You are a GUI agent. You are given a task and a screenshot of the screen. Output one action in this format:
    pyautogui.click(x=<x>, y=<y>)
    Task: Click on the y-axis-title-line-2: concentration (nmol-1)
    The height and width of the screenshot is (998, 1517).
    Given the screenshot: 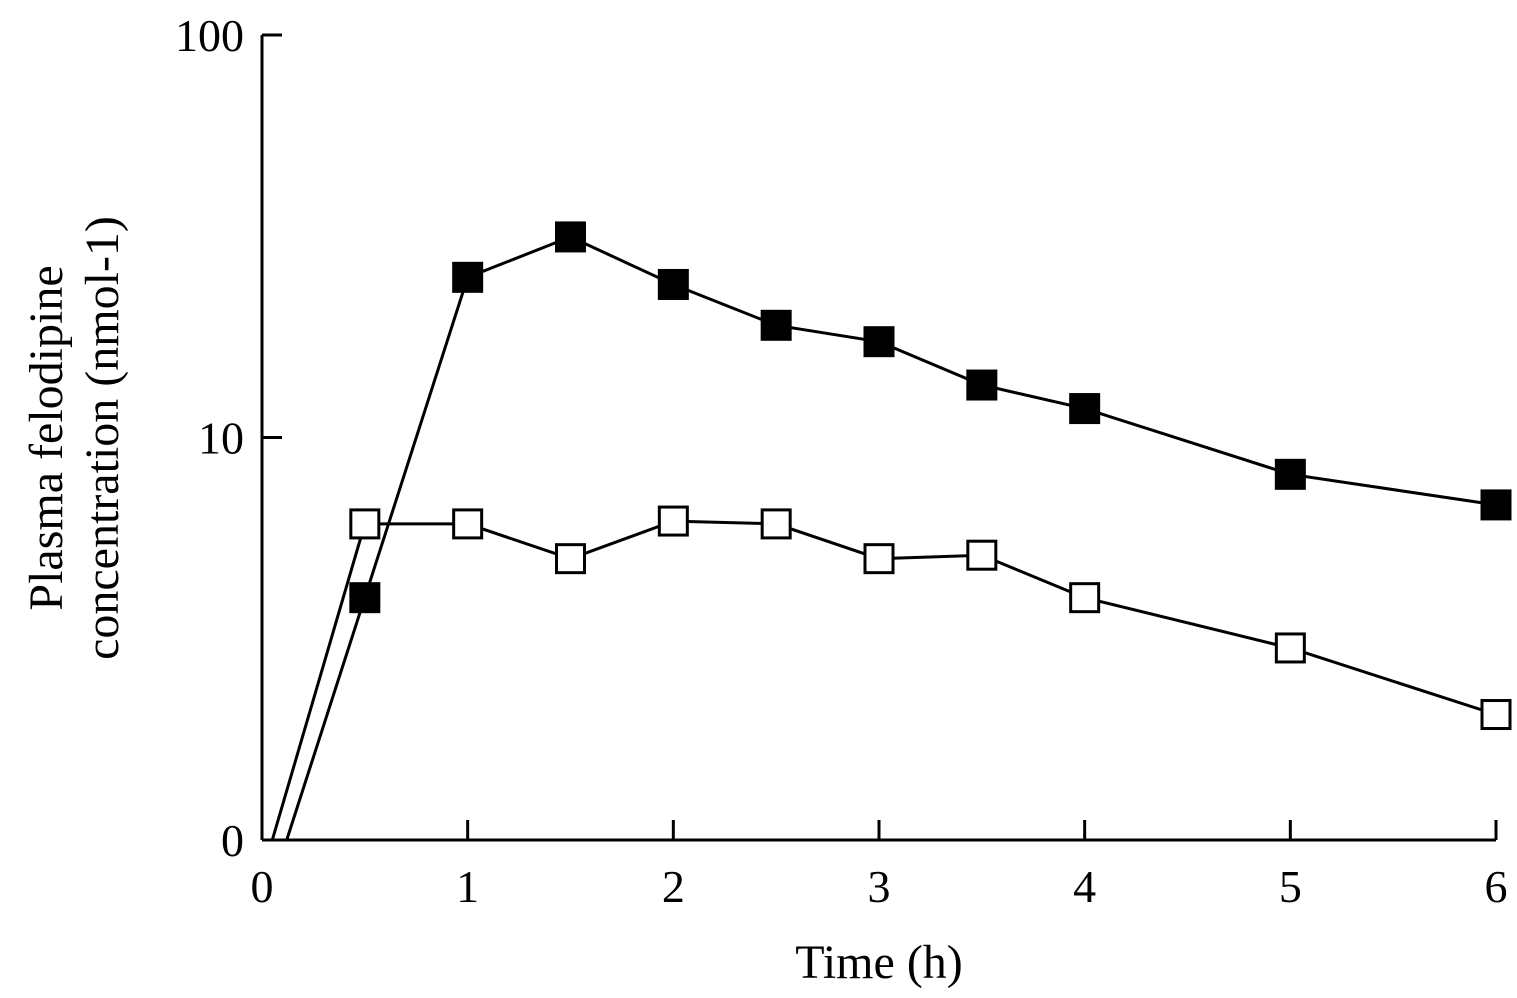 What is the action you would take?
    pyautogui.click(x=102, y=438)
    